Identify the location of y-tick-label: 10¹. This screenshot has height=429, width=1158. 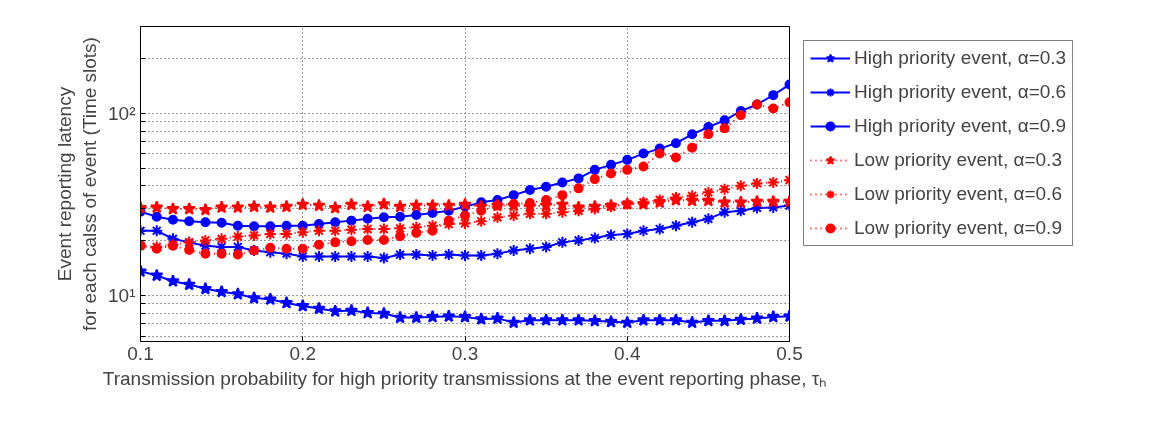
(122, 296).